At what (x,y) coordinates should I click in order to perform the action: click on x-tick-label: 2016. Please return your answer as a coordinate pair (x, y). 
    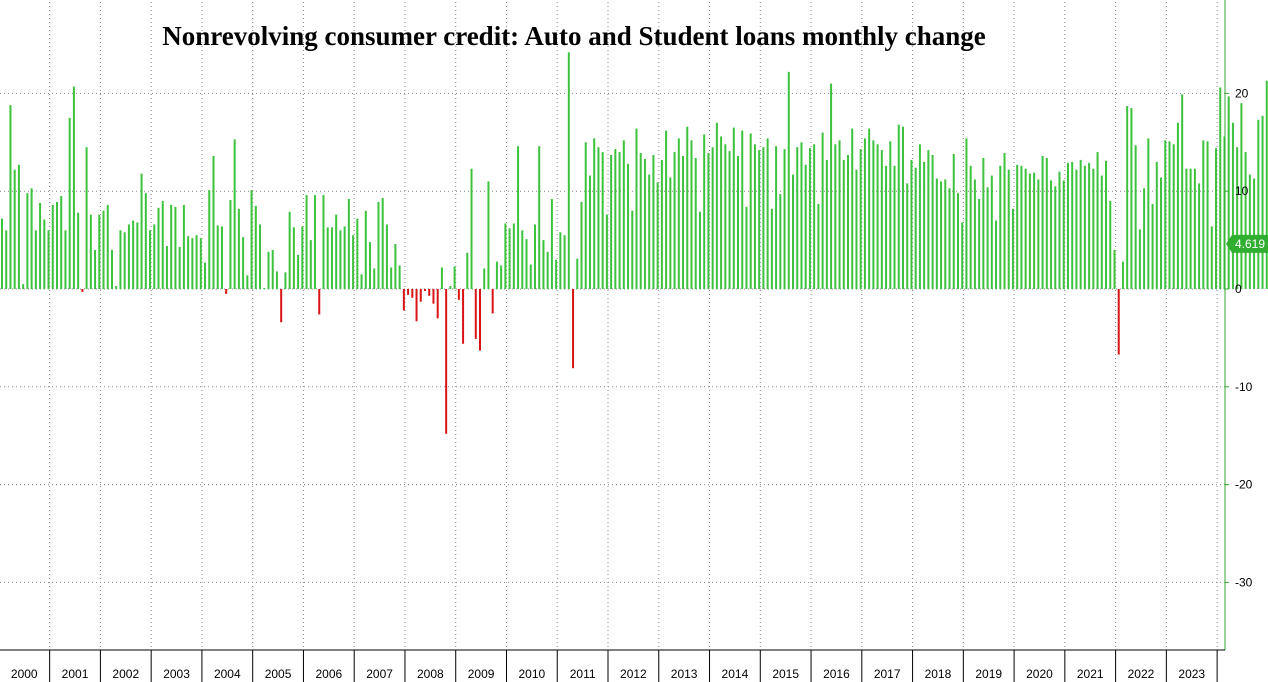
    Looking at the image, I should click on (836, 674).